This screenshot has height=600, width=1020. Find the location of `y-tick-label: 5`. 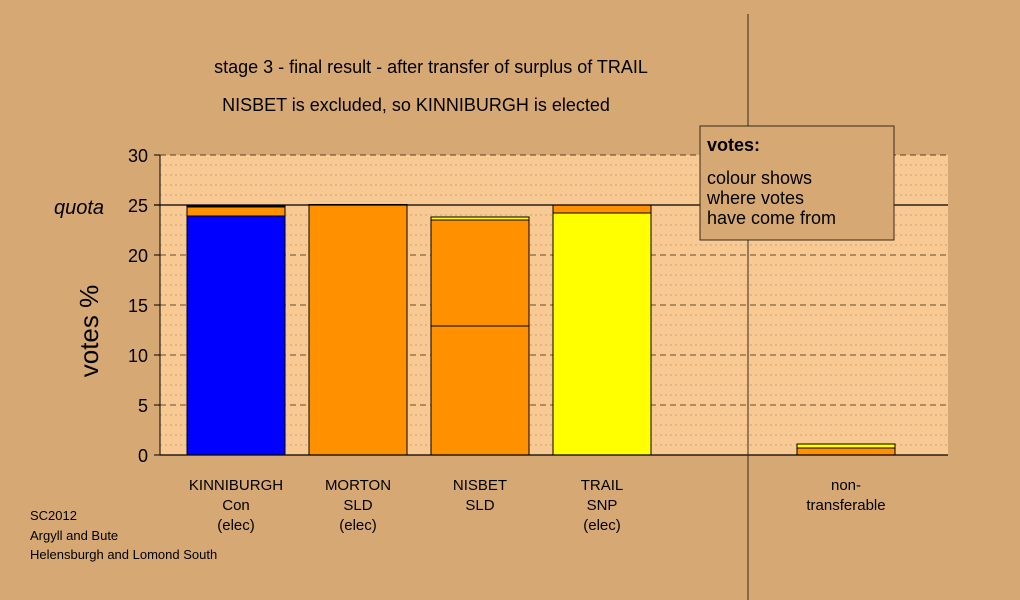

y-tick-label: 5 is located at coordinates (143, 406).